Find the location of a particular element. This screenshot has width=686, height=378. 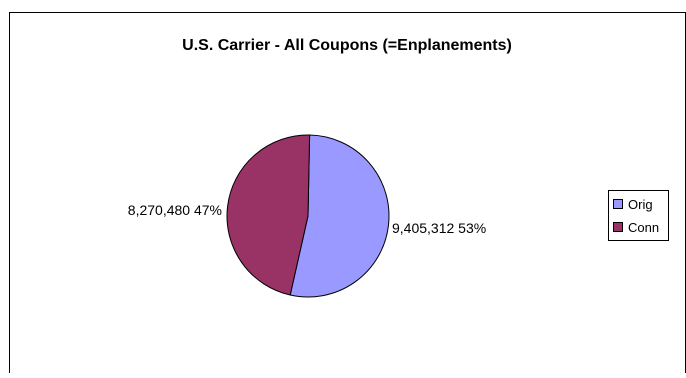

slice-label-conn: 8,270,480 47% is located at coordinates (175, 210).